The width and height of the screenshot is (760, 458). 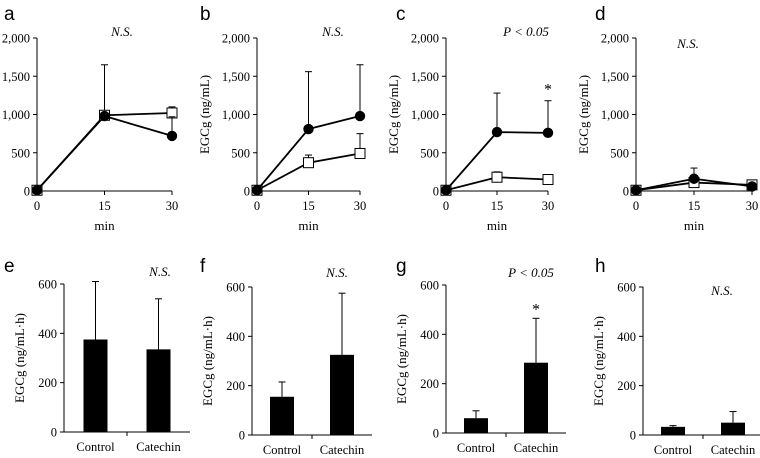 What do you see at coordinates (401, 14) in the screenshot?
I see `panel-letter: c` at bounding box center [401, 14].